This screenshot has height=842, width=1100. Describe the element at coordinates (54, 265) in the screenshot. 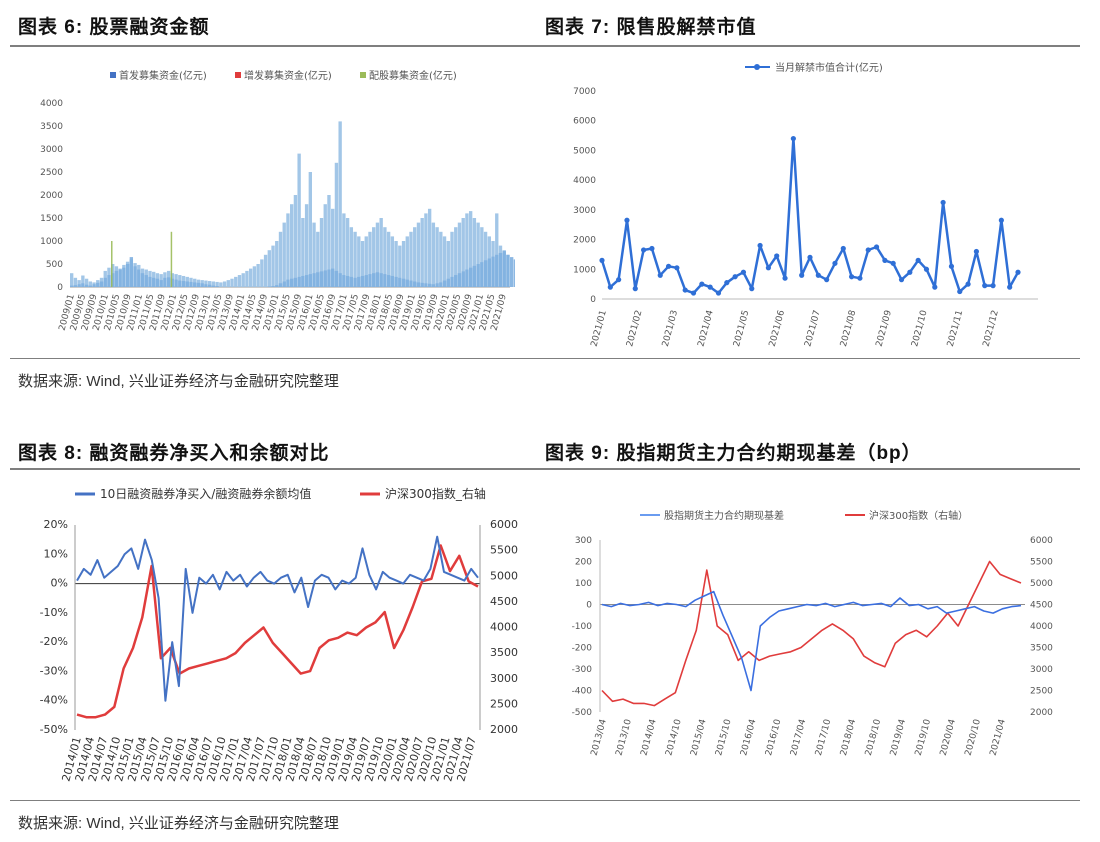

I see `fig6-y-tick: 500` at that location.